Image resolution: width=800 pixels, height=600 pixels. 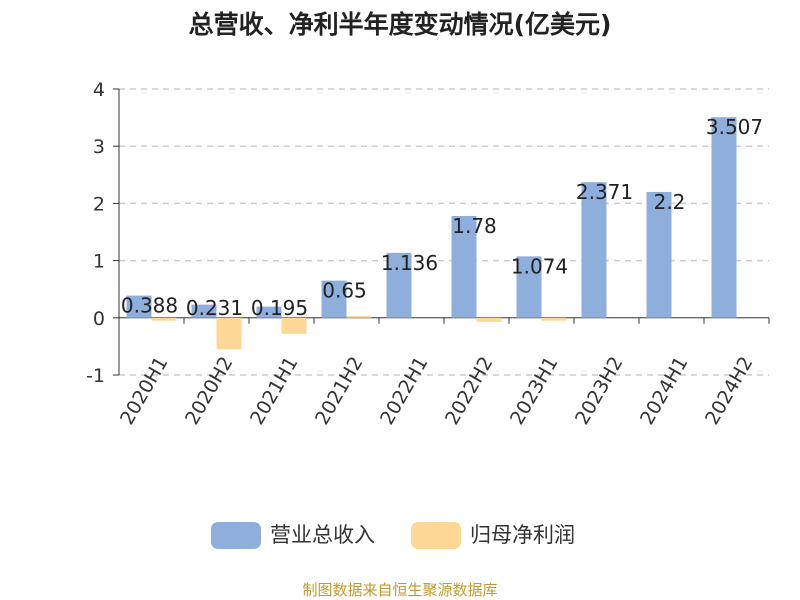 What do you see at coordinates (404, 391) in the screenshot?
I see `x-tick-label: 2022H1` at bounding box center [404, 391].